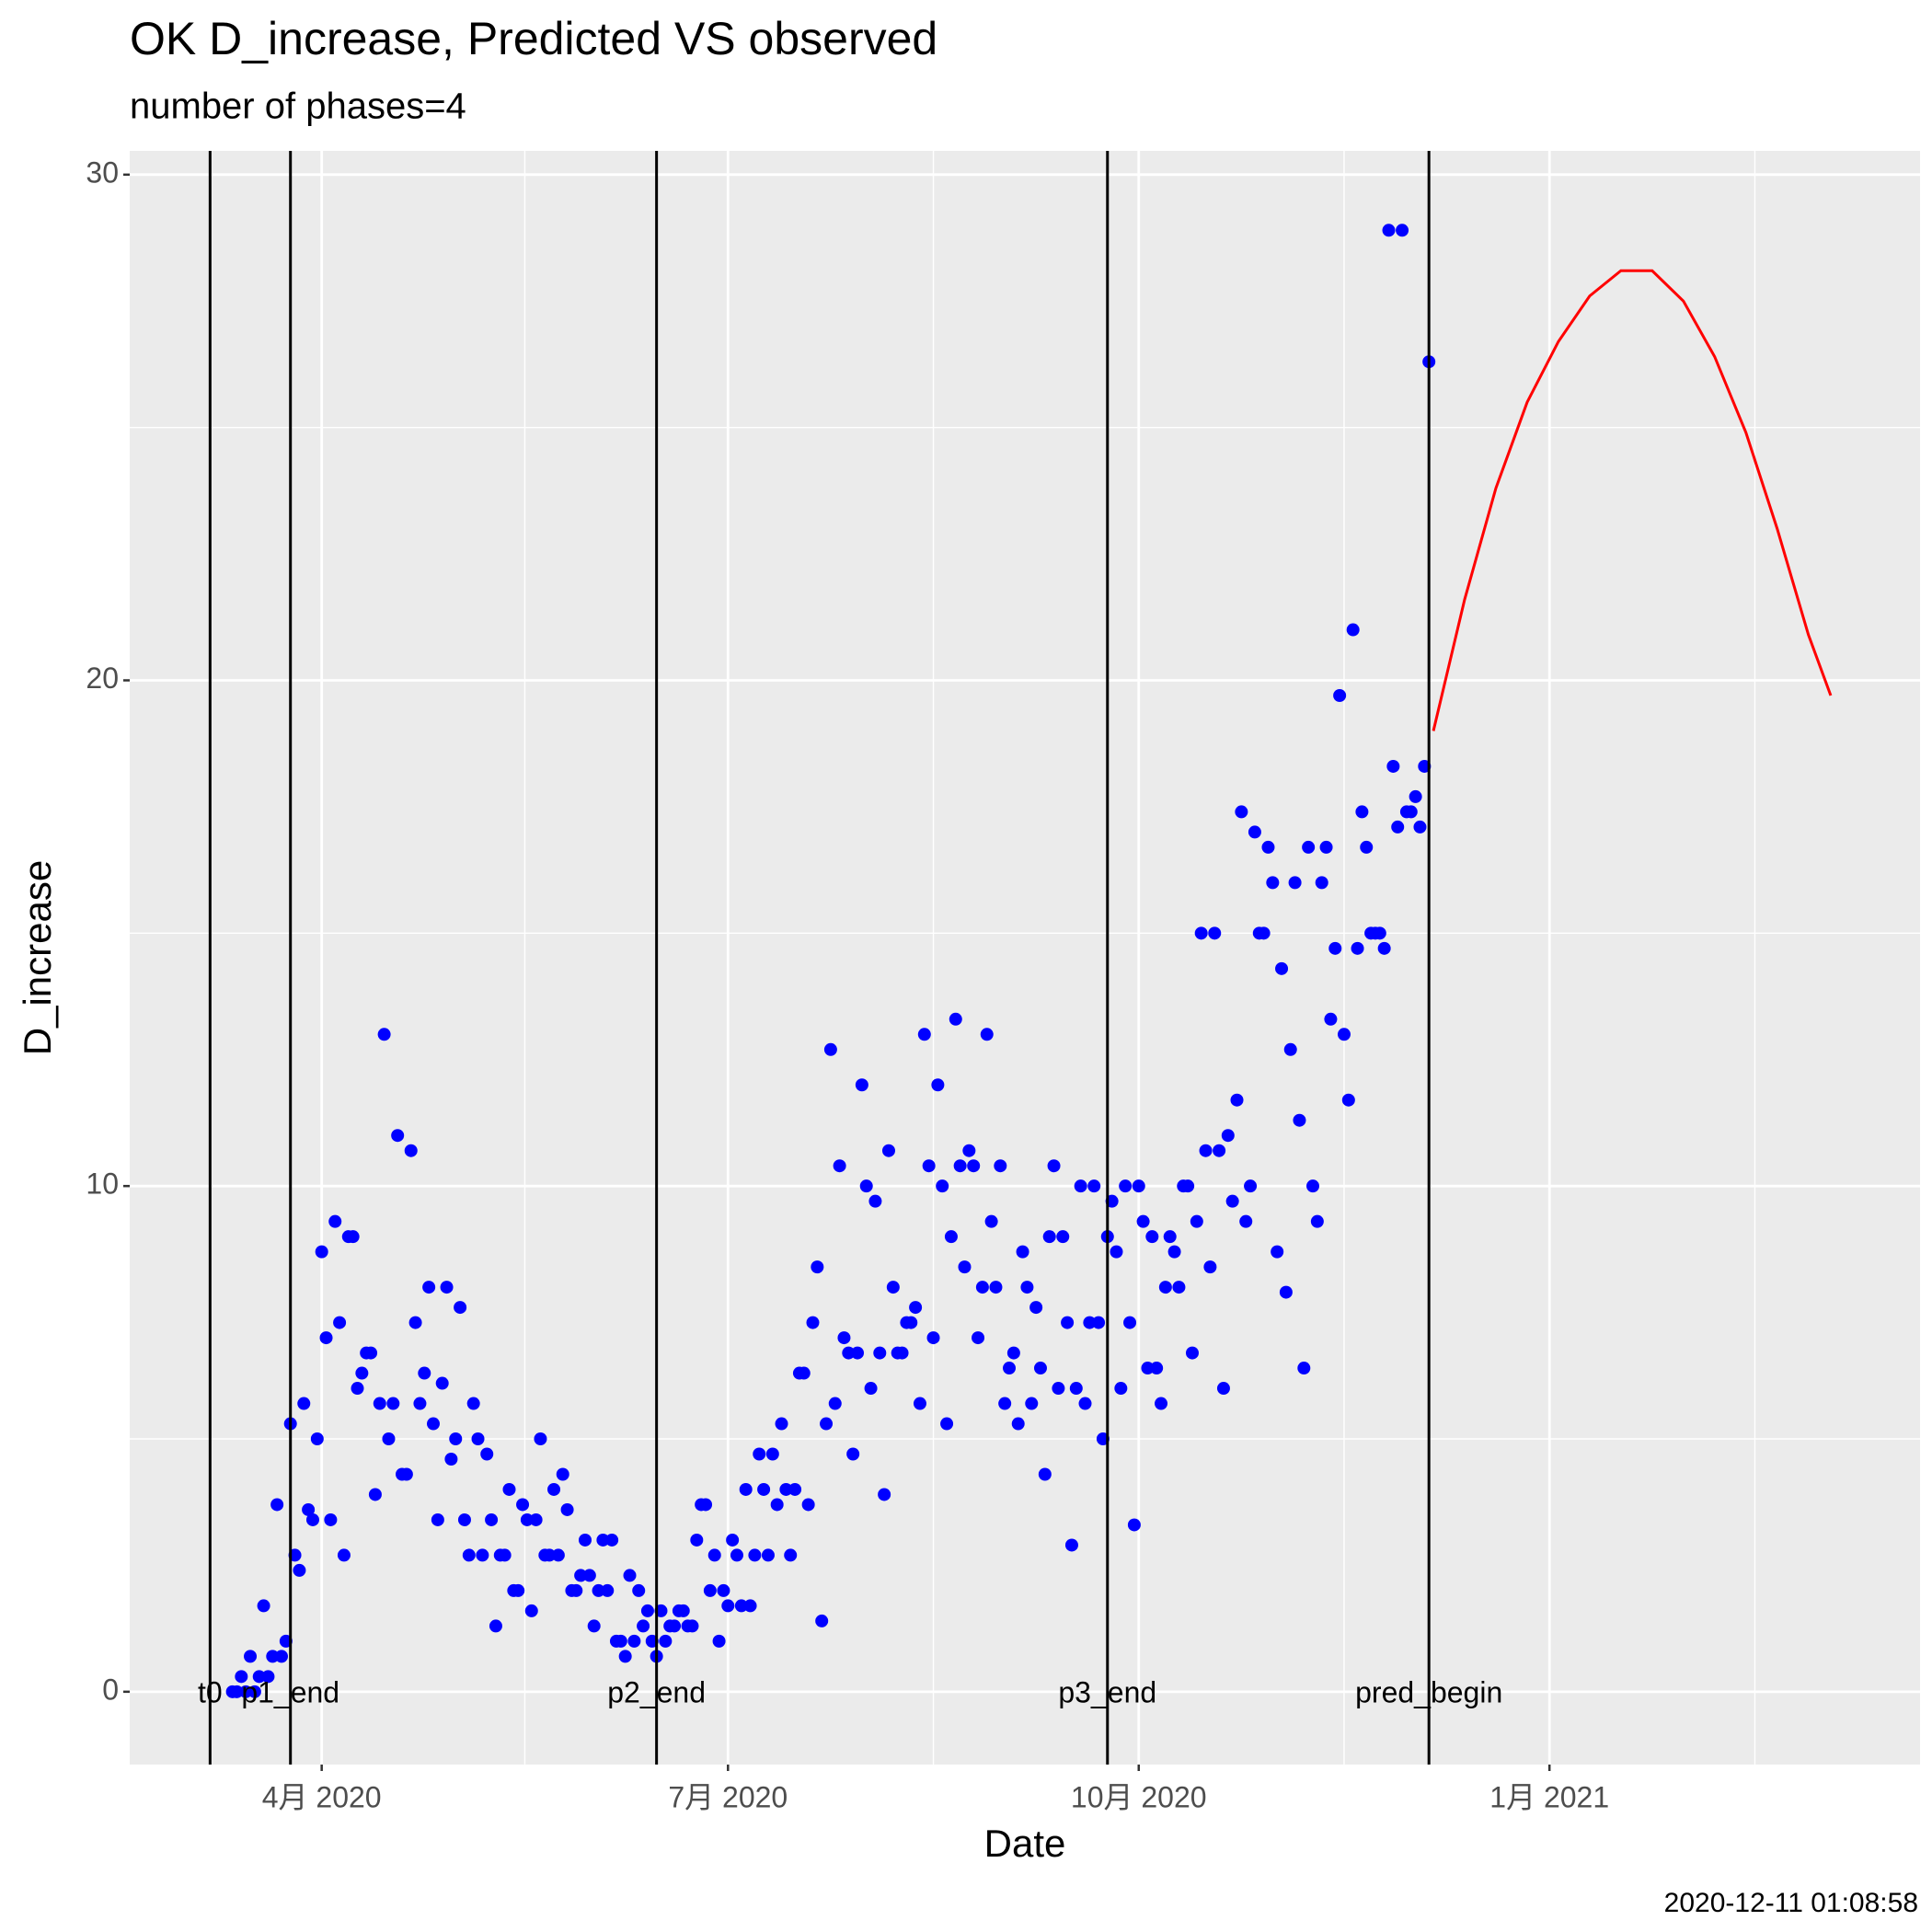  I want to click on phase-label: p3_end, so click(1107, 1691).